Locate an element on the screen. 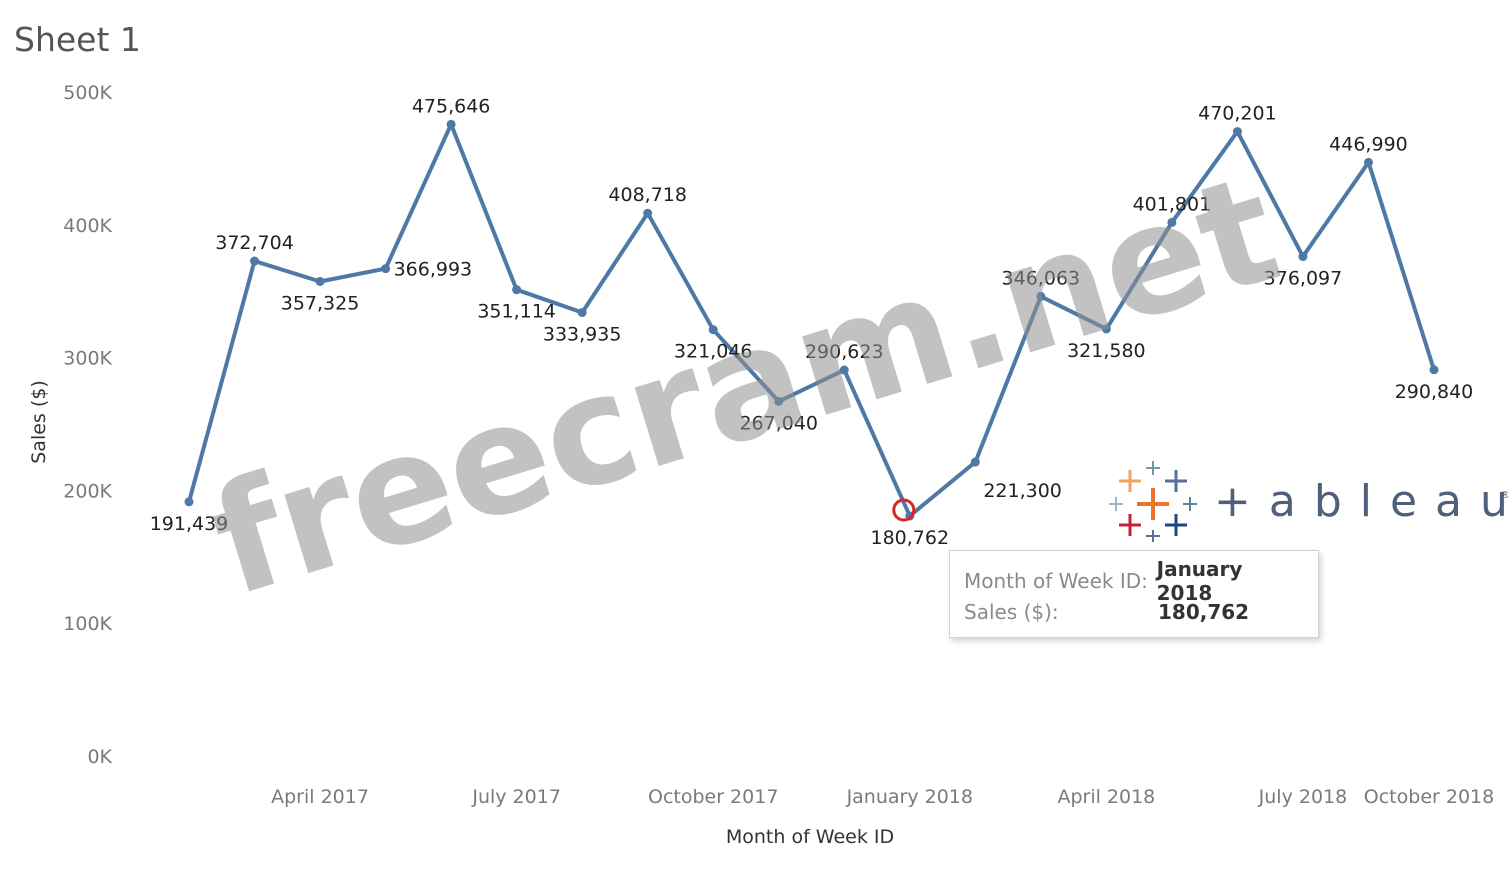  data-label: 191,439 is located at coordinates (189, 524).